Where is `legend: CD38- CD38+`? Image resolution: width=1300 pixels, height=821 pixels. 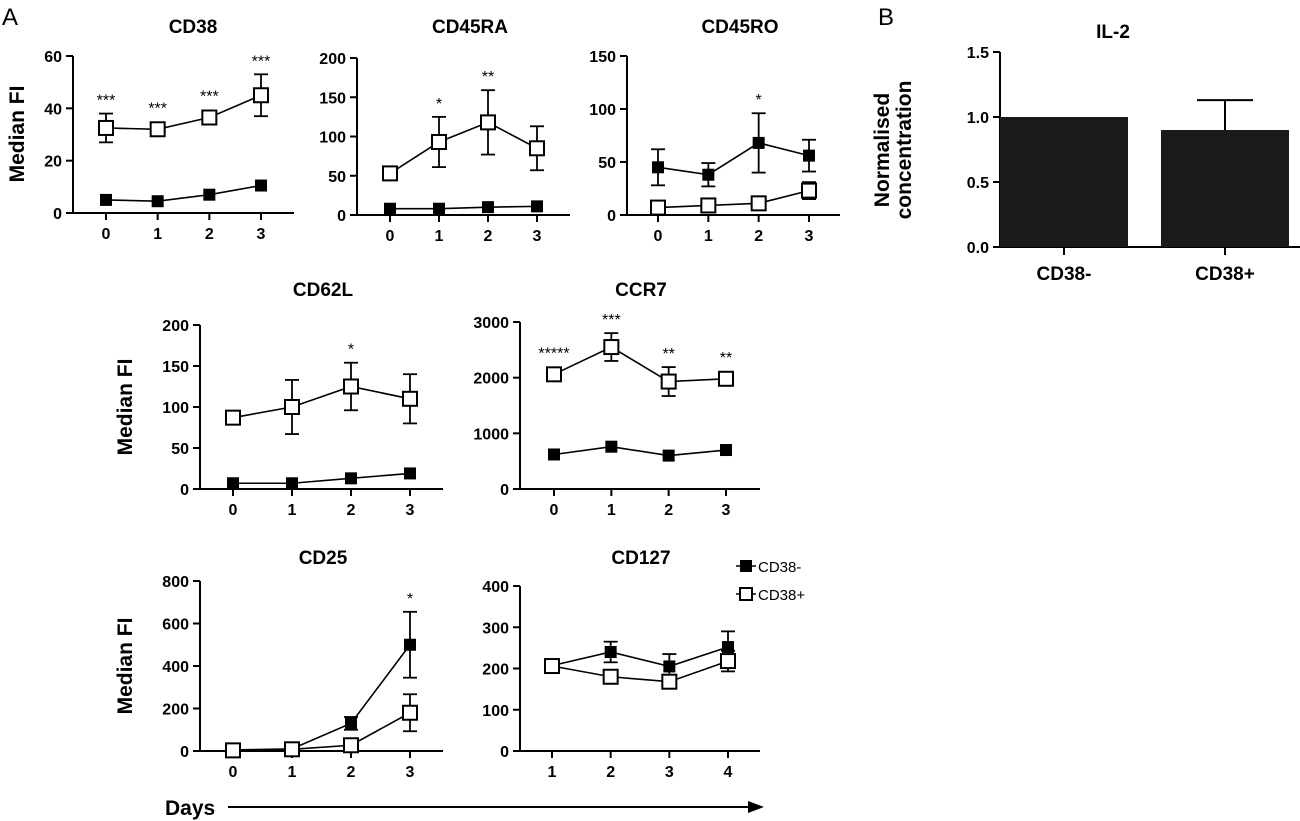 legend: CD38- CD38+ is located at coordinates (770, 581).